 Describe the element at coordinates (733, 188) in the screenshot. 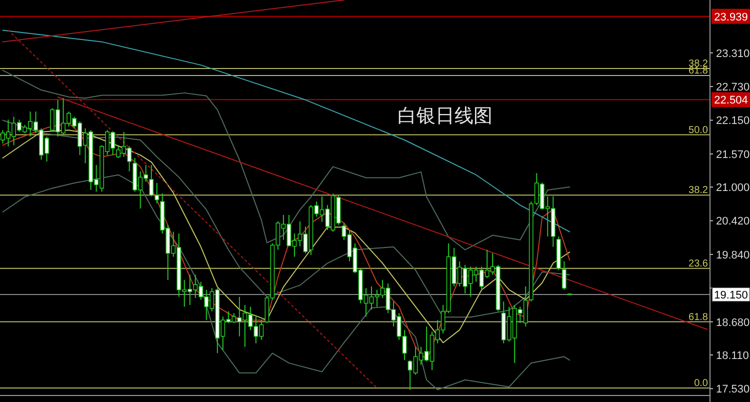

I see `y-tick-label: 21.000` at that location.